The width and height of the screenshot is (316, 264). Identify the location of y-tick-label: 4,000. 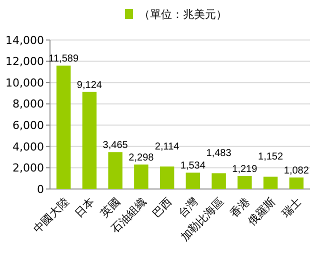
(28, 147).